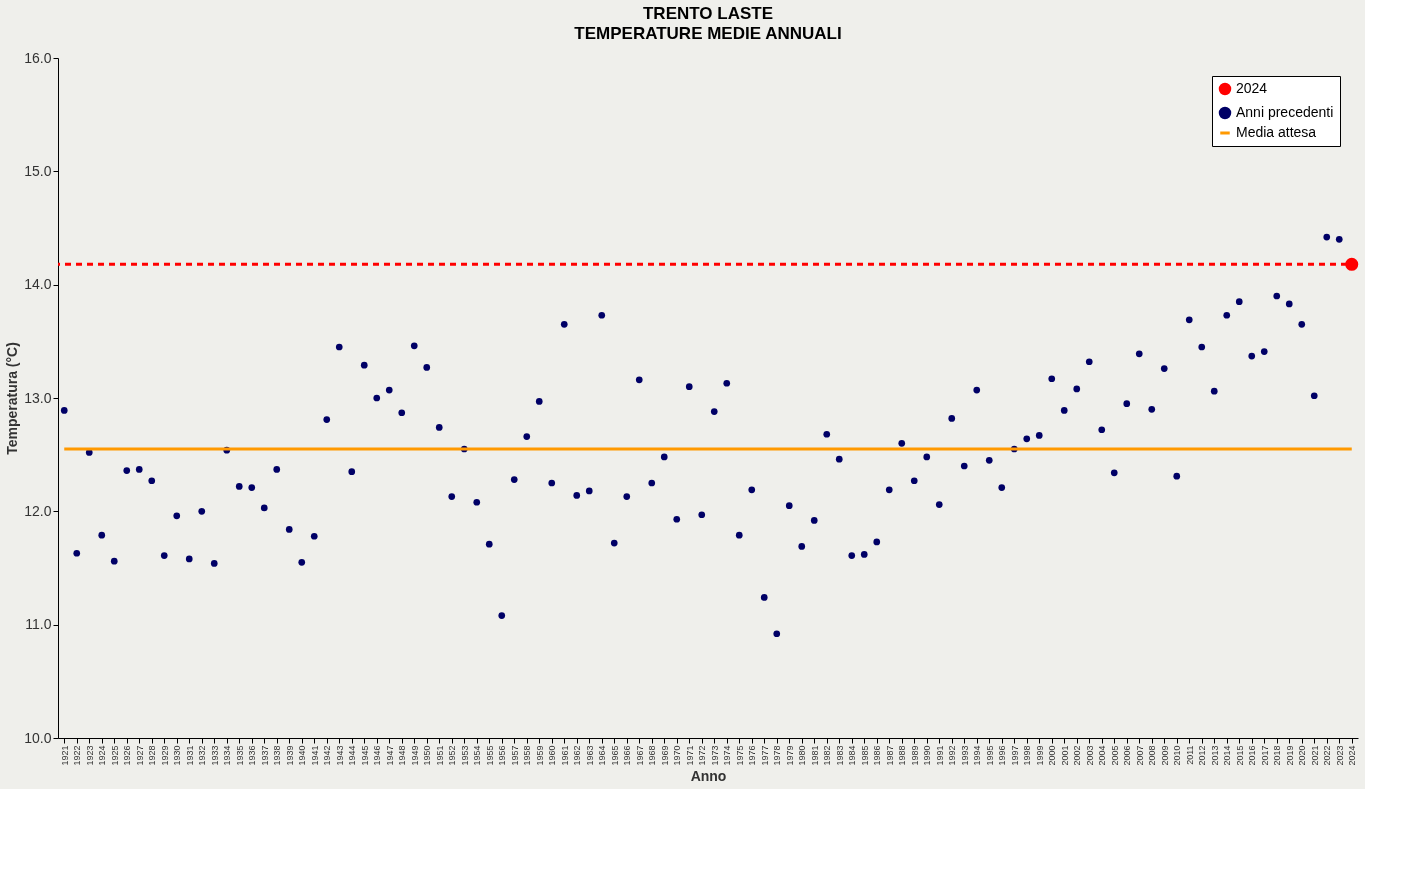  Describe the element at coordinates (514, 755) in the screenshot. I see `x-tick-label: 1957` at that location.